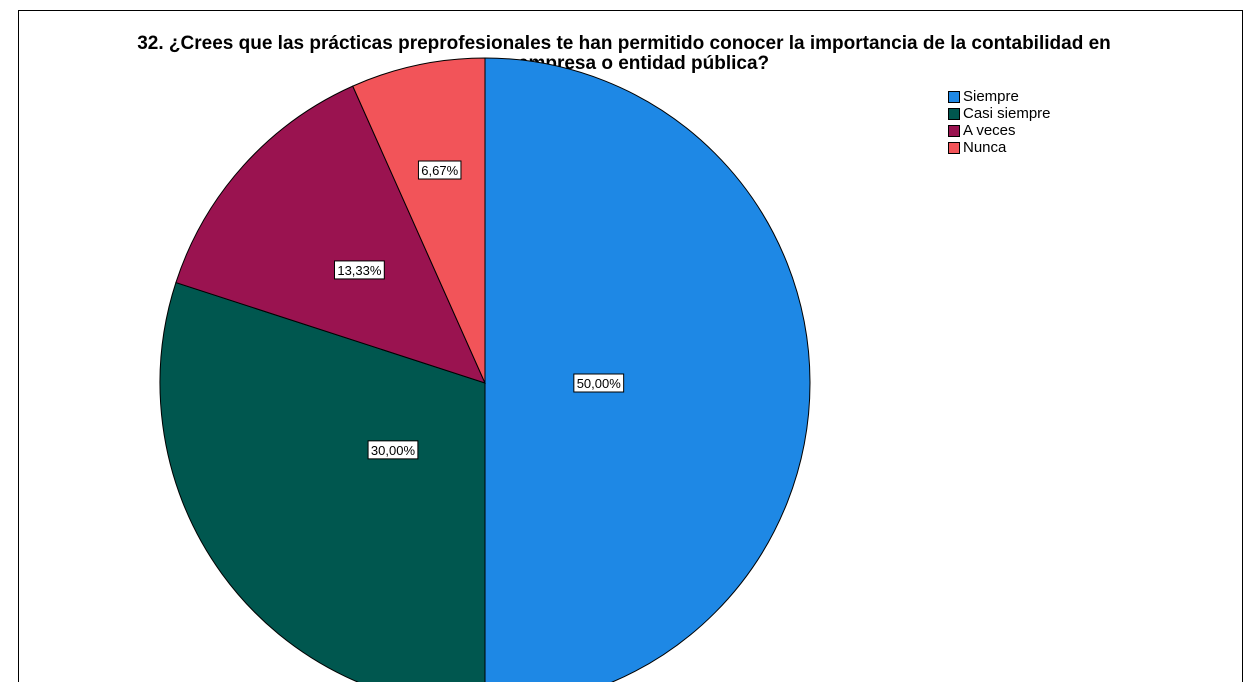 The width and height of the screenshot is (1248, 682). Describe the element at coordinates (330, 234) in the screenshot. I see `pie-slice-a-veces` at that location.